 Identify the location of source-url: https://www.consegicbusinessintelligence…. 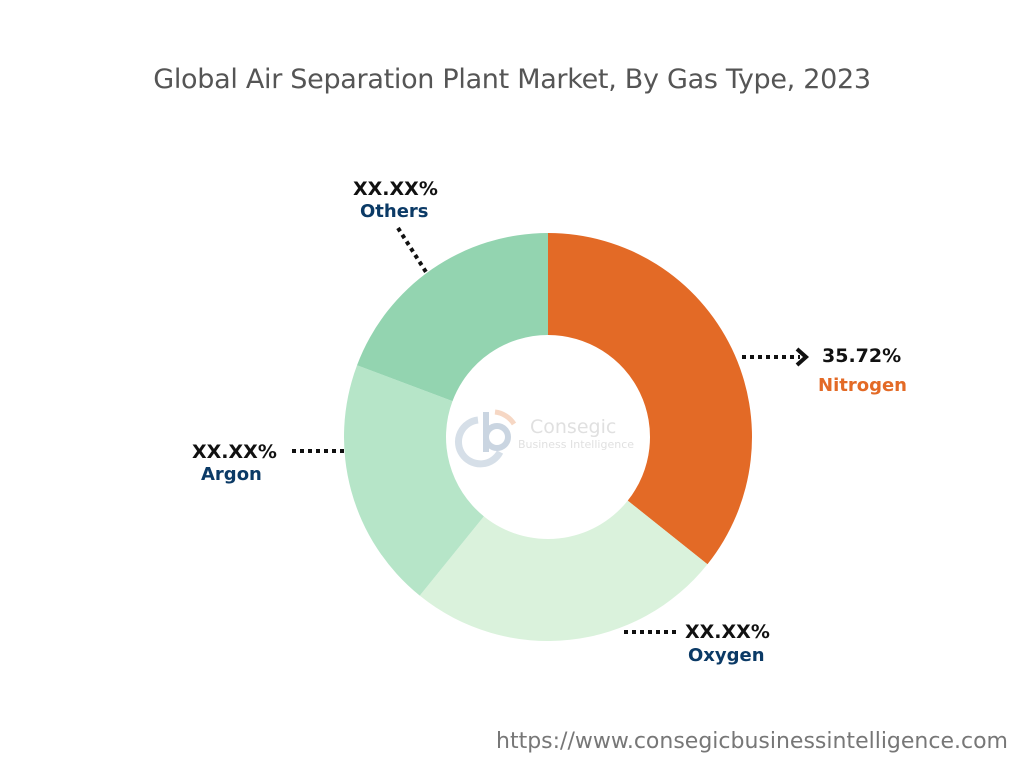
(752, 741).